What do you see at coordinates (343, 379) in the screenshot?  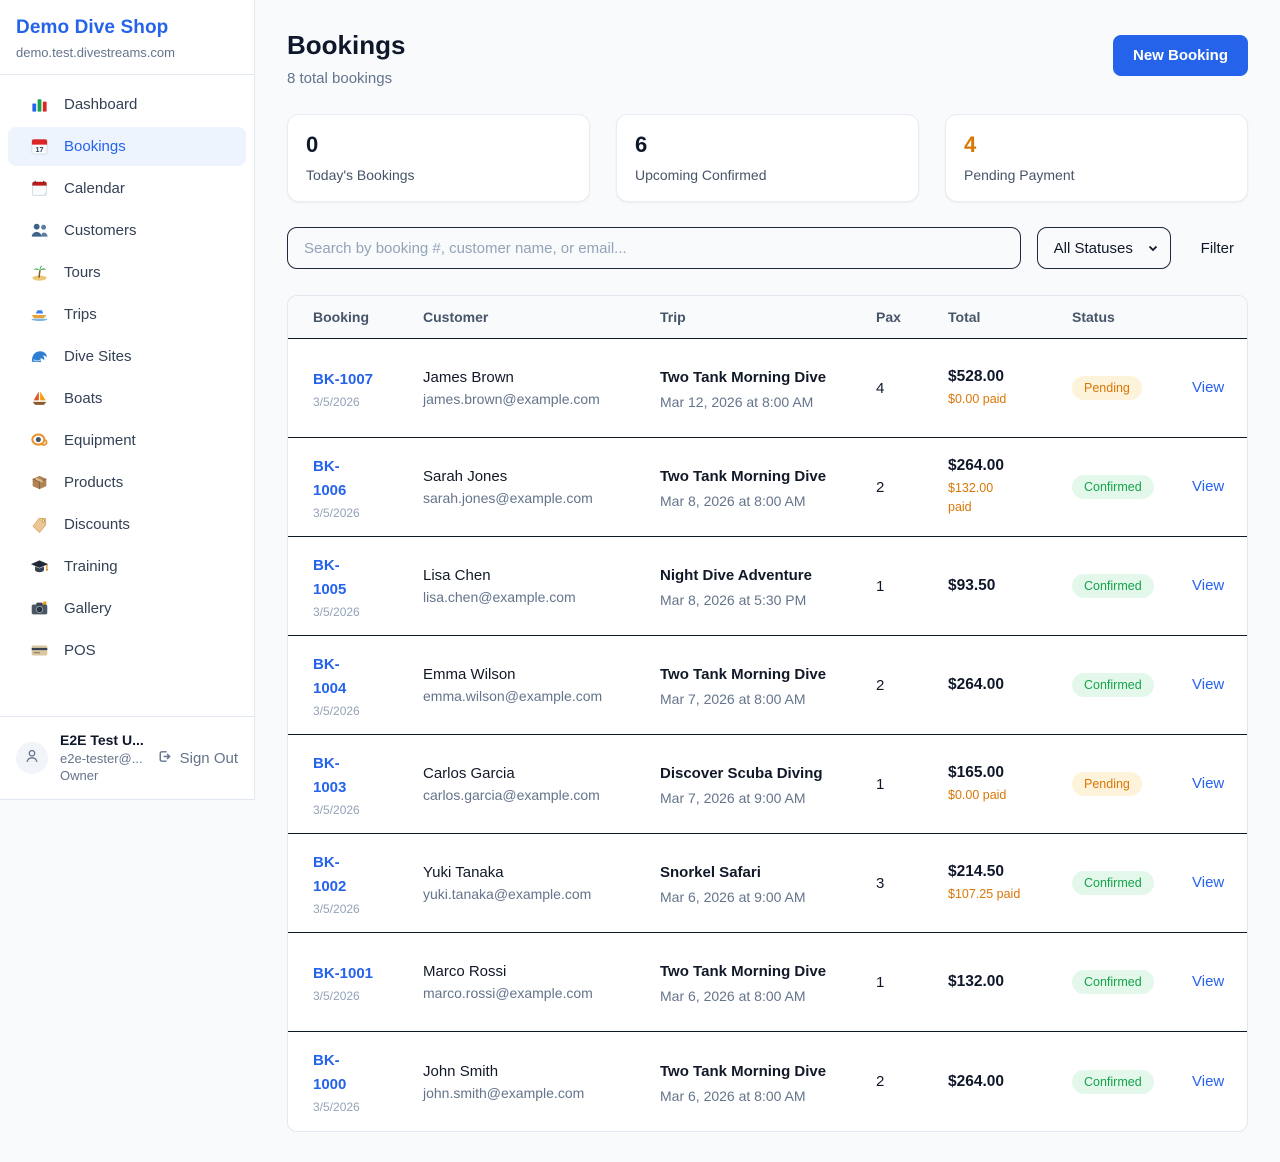 I see `booking-id-link: BK-1007` at bounding box center [343, 379].